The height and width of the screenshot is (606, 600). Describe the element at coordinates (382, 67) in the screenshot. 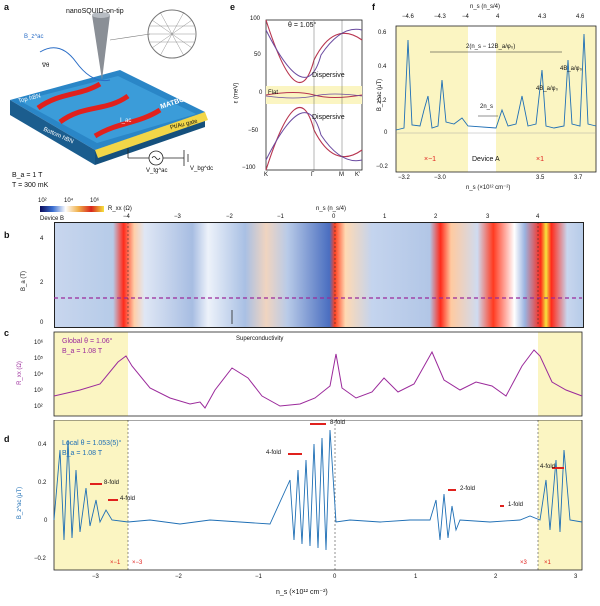

I see `f-ytick-2: 0.4` at that location.